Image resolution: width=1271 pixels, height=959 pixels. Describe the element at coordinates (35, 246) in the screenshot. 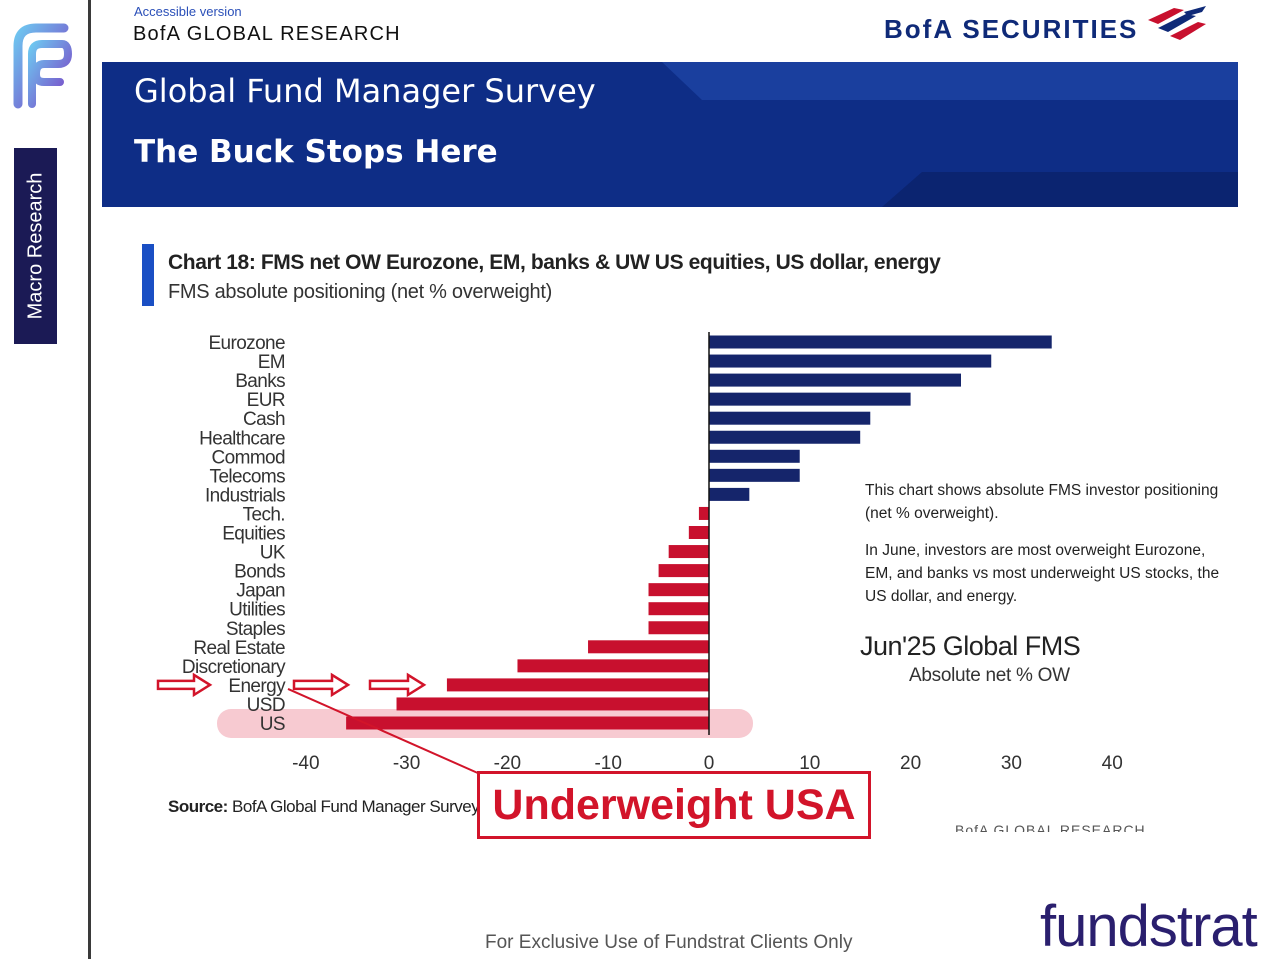

I see `macro-research-tab: Macro Research` at that location.